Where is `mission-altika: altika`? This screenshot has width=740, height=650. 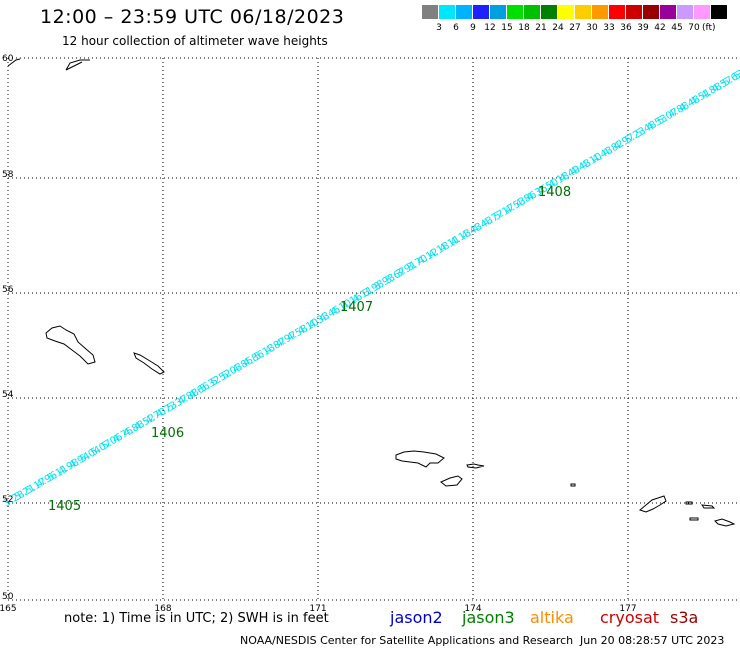 mission-altika: altika is located at coordinates (552, 617).